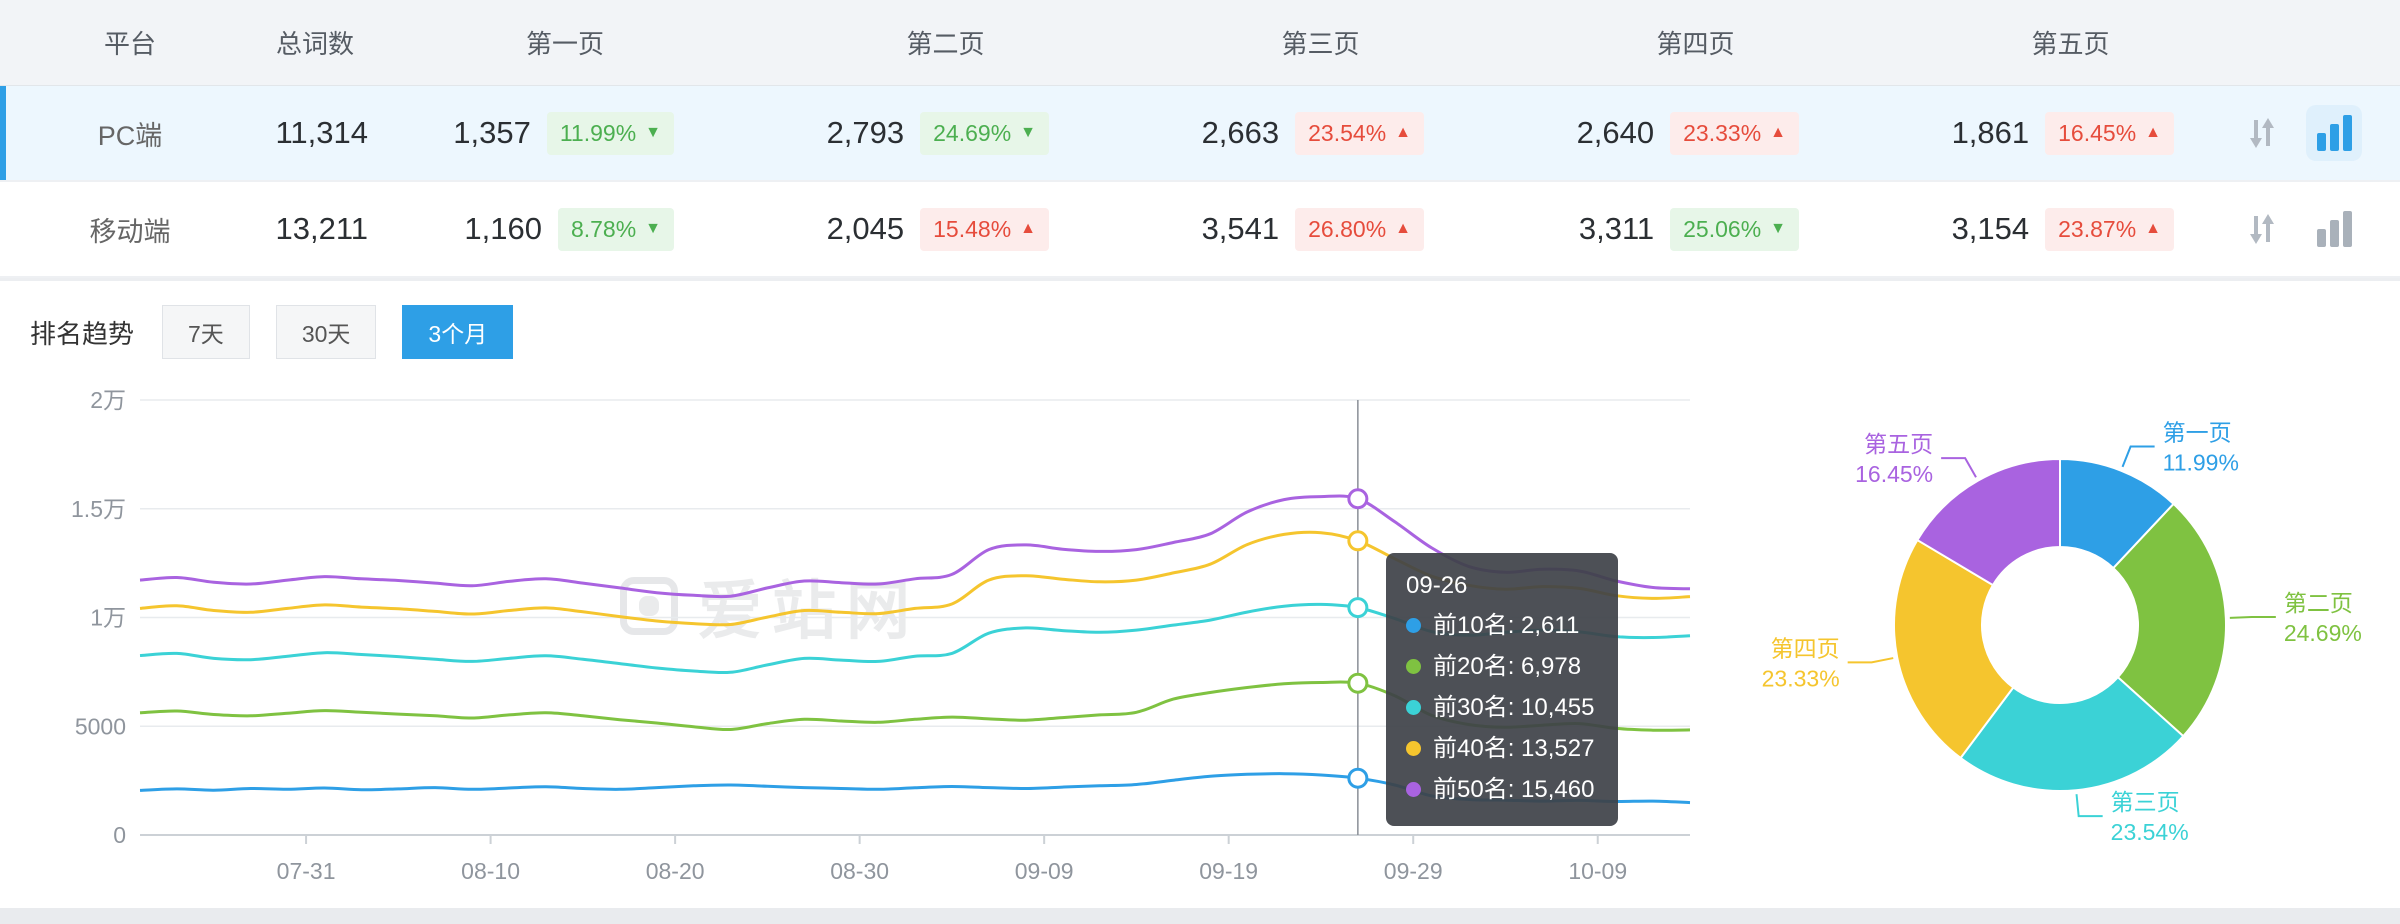 The height and width of the screenshot is (924, 2400). Describe the element at coordinates (1044, 871) in the screenshot. I see `svg-text: 09-09` at that location.